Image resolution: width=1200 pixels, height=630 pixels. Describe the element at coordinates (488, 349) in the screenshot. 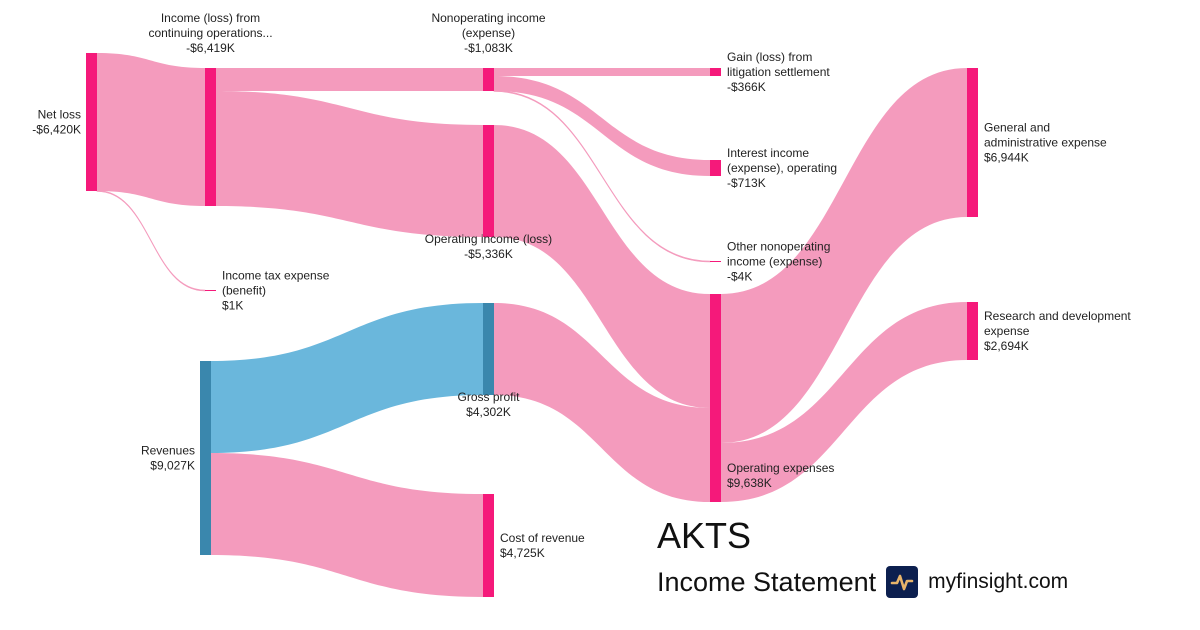

I see `node-gross` at that location.